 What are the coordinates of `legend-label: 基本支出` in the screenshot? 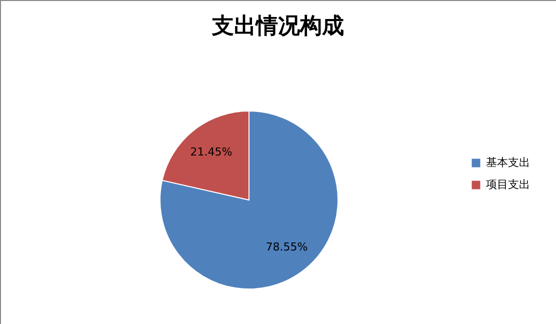 It's located at (508, 162).